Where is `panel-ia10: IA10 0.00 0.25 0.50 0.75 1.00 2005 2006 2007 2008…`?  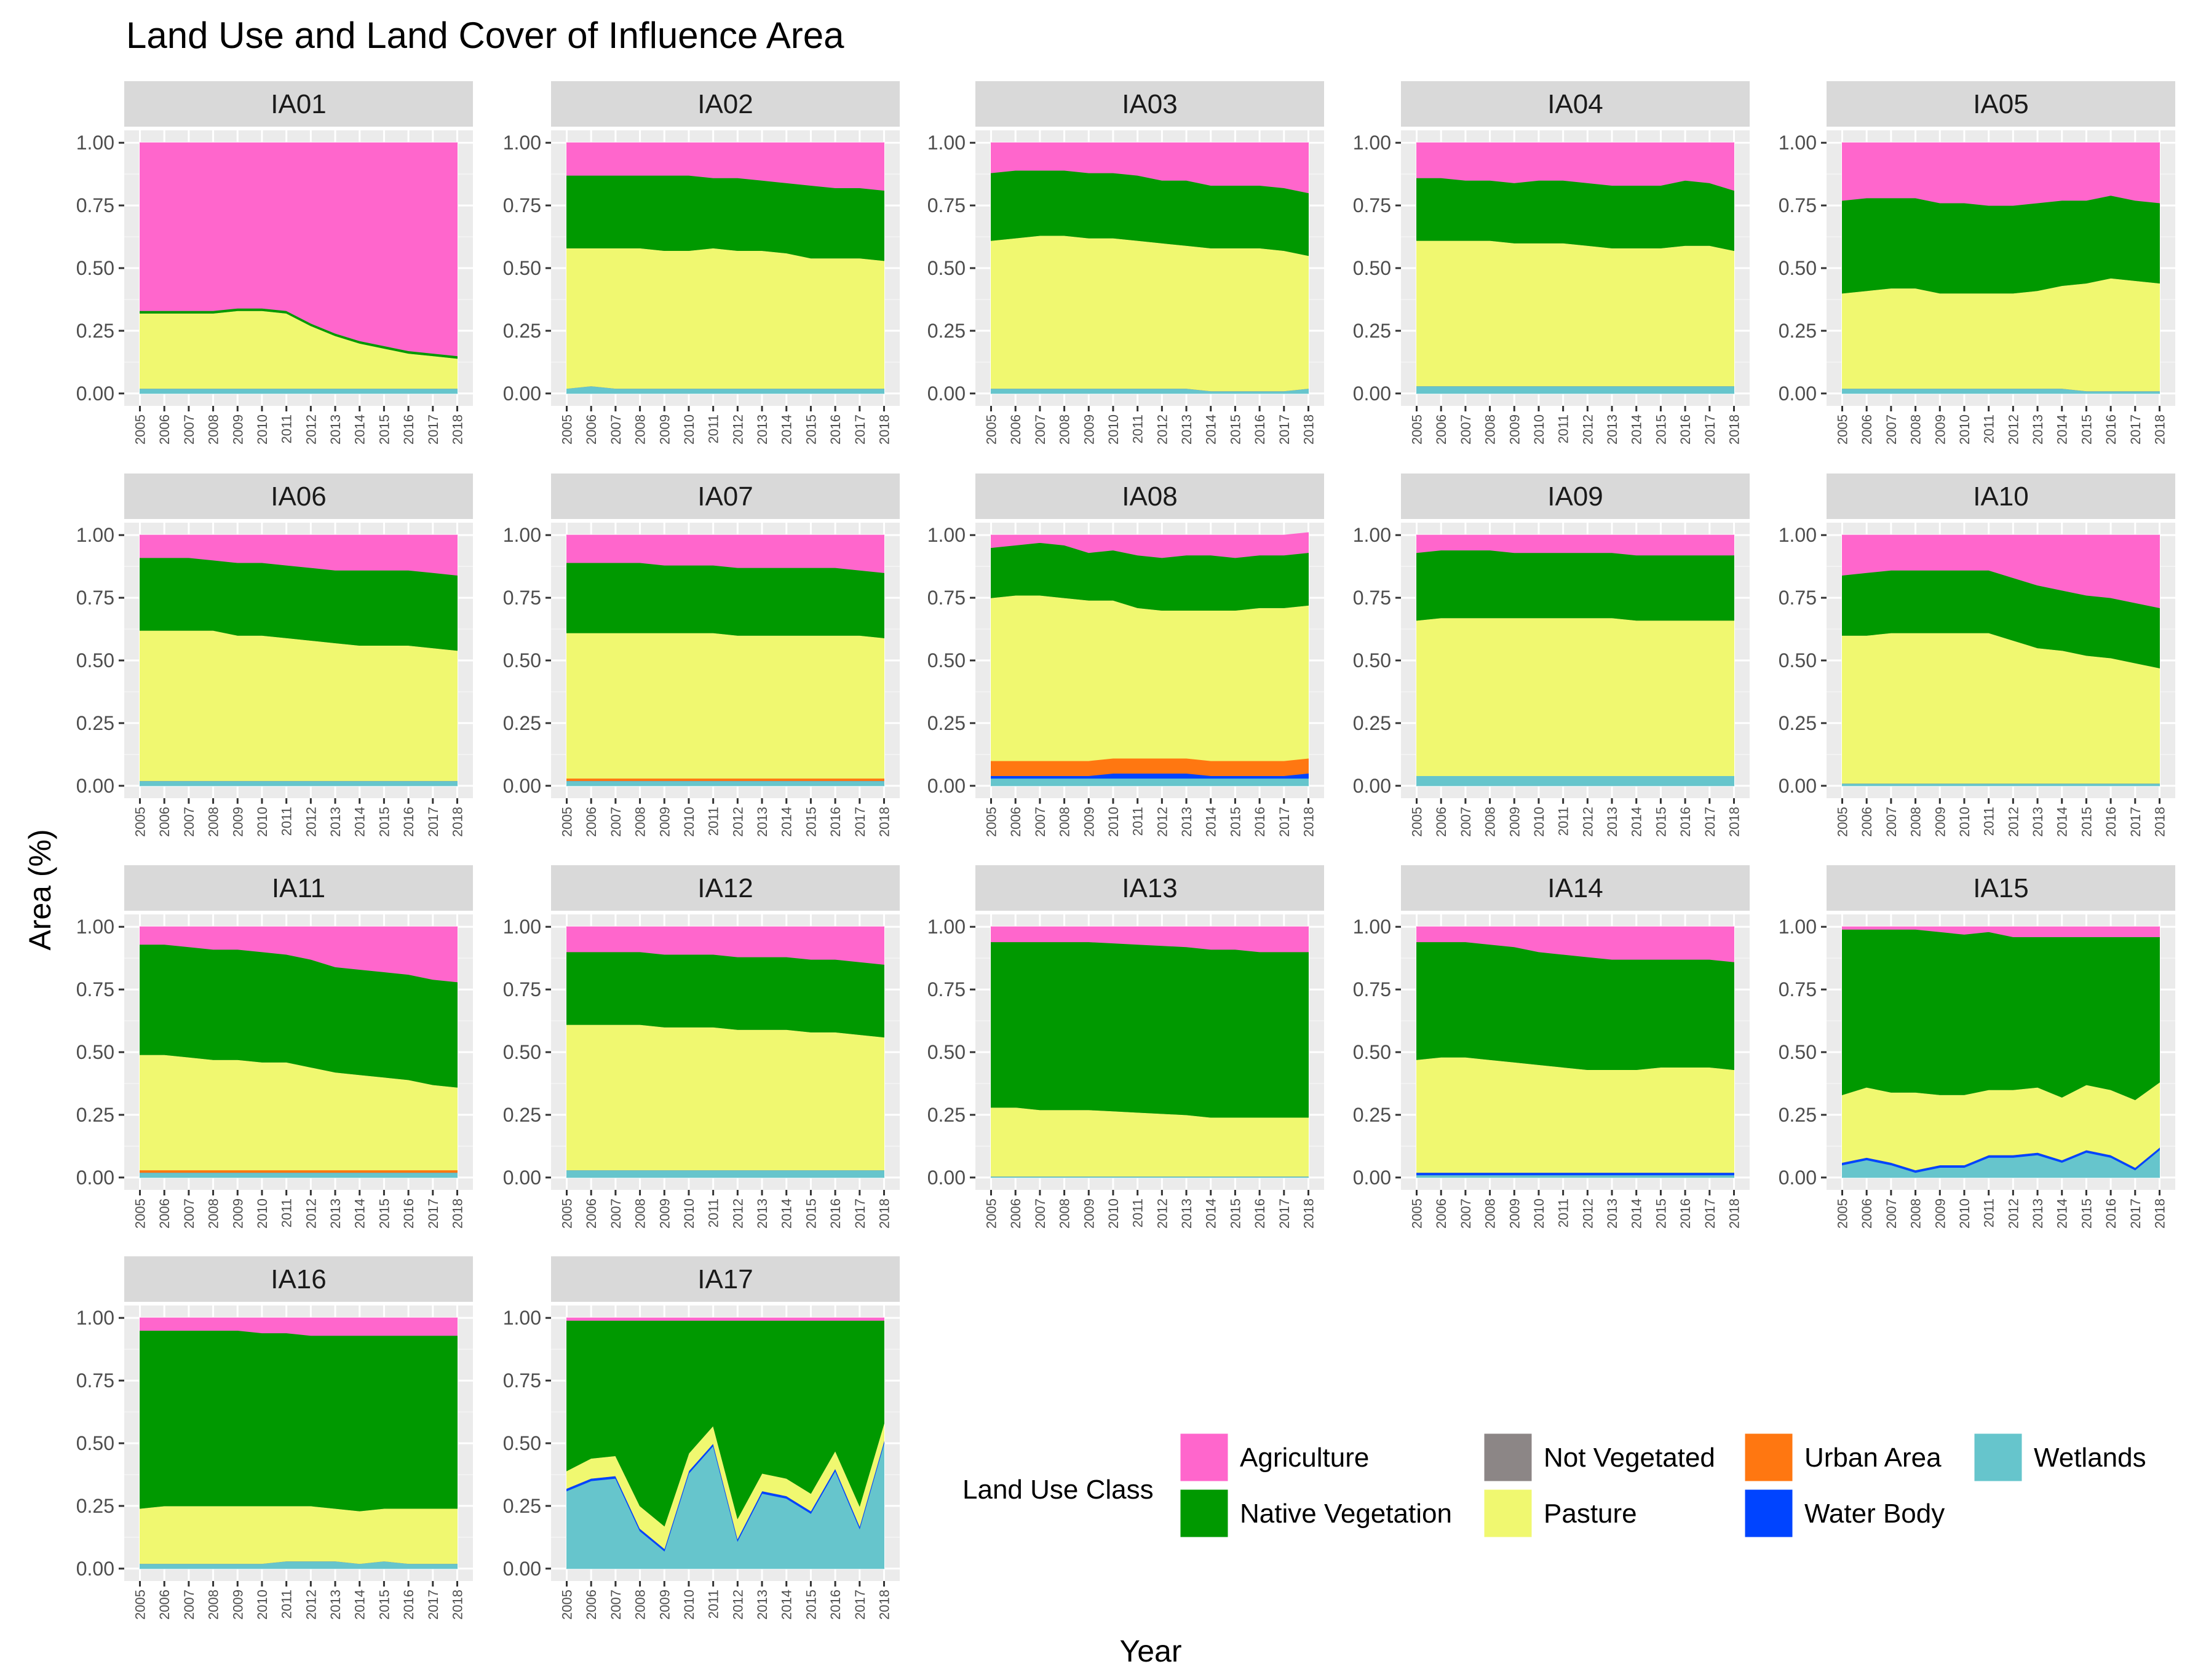 panel-ia10: IA10 0.00 0.25 0.50 0.75 1.00 2005 2006 2007 2008… is located at coordinates (1977, 655).